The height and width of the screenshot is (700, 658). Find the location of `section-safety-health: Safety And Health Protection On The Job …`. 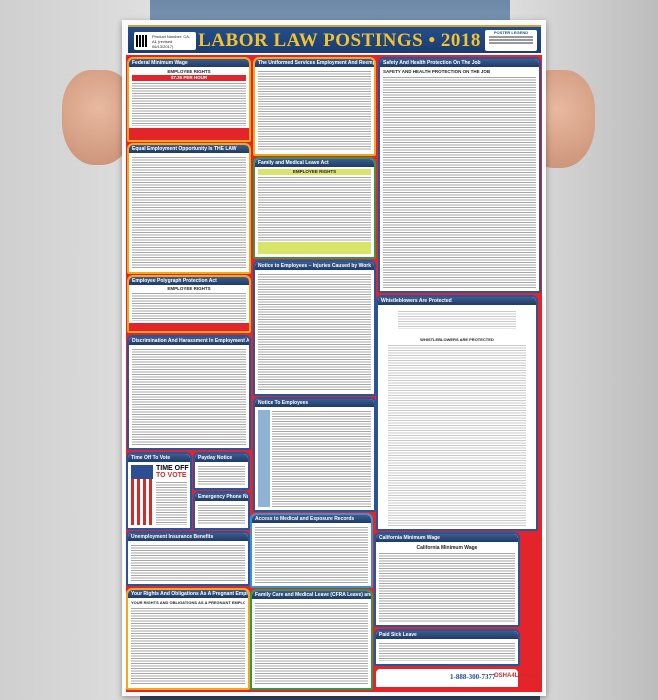

section-safety-health: Safety And Health Protection On The Job … is located at coordinates (459, 175).